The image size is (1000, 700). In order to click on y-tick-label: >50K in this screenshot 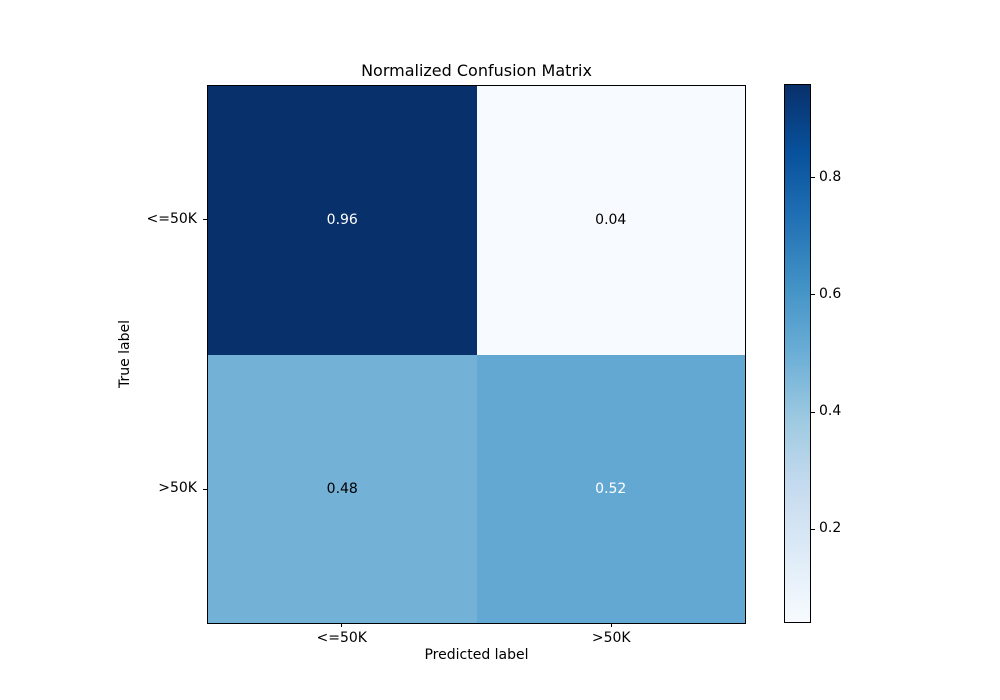, I will do `click(177, 488)`.